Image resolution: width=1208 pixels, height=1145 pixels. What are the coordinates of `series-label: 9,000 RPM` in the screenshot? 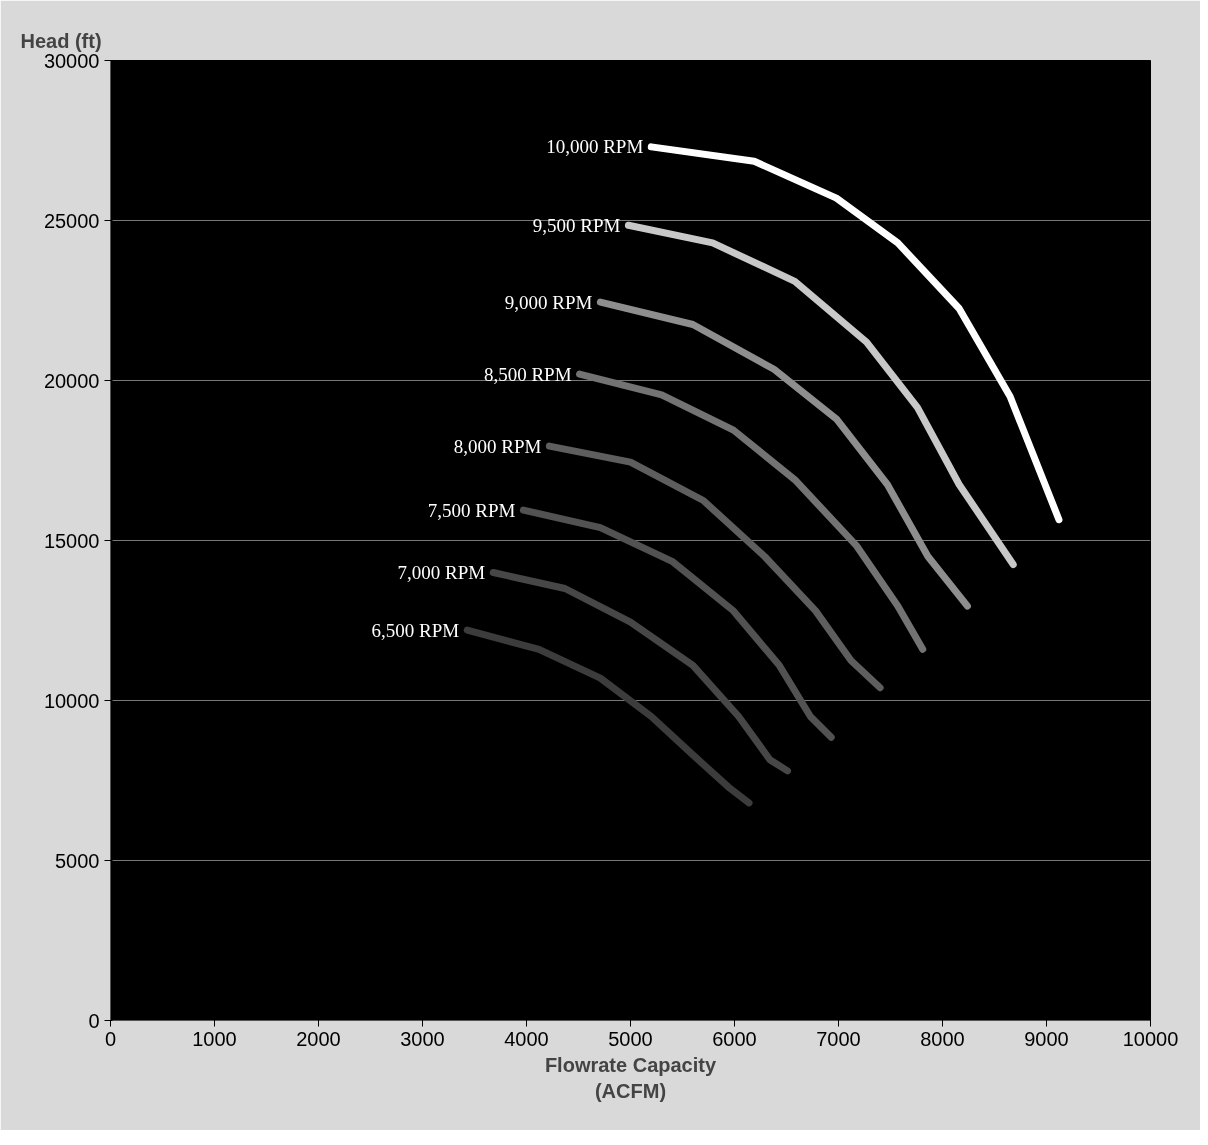 It's located at (548, 302).